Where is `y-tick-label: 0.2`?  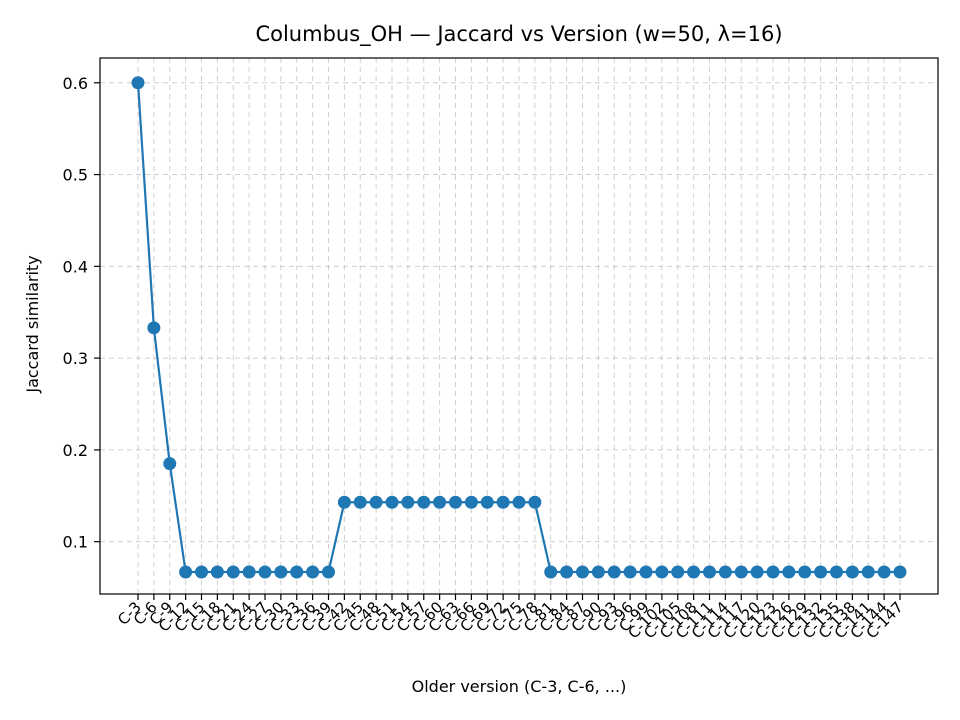 y-tick-label: 0.2 is located at coordinates (75, 450).